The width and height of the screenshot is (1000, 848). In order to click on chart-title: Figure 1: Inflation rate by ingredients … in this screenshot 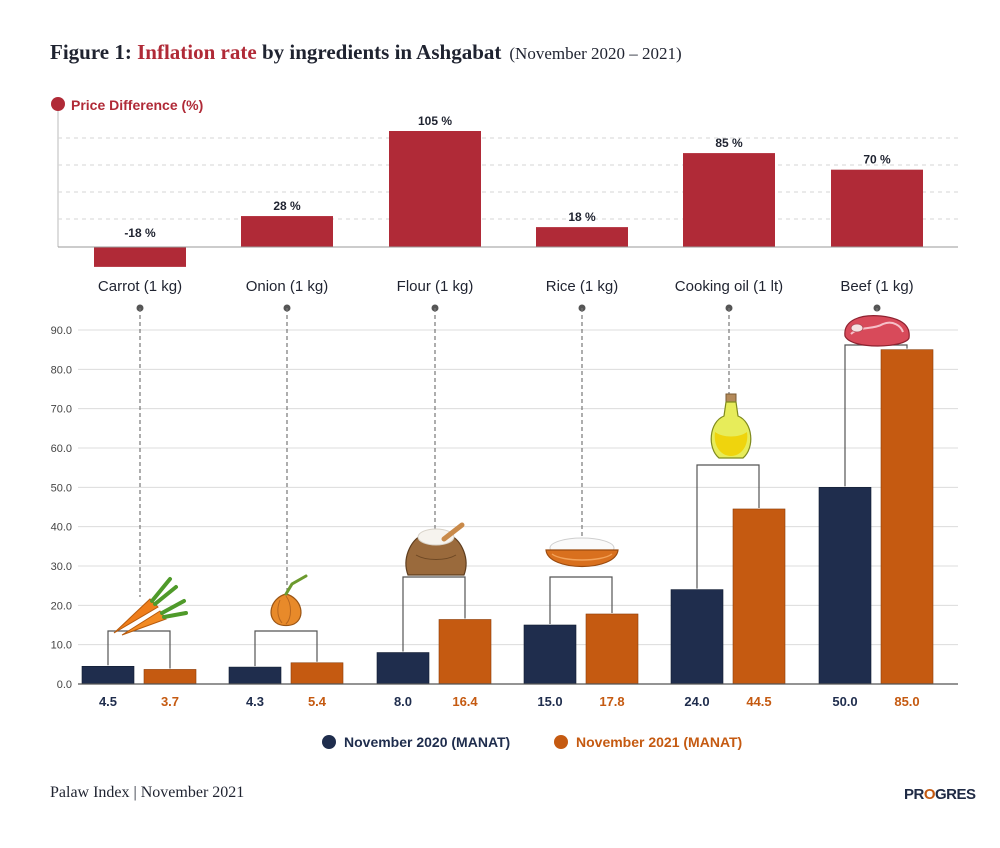, I will do `click(366, 52)`.